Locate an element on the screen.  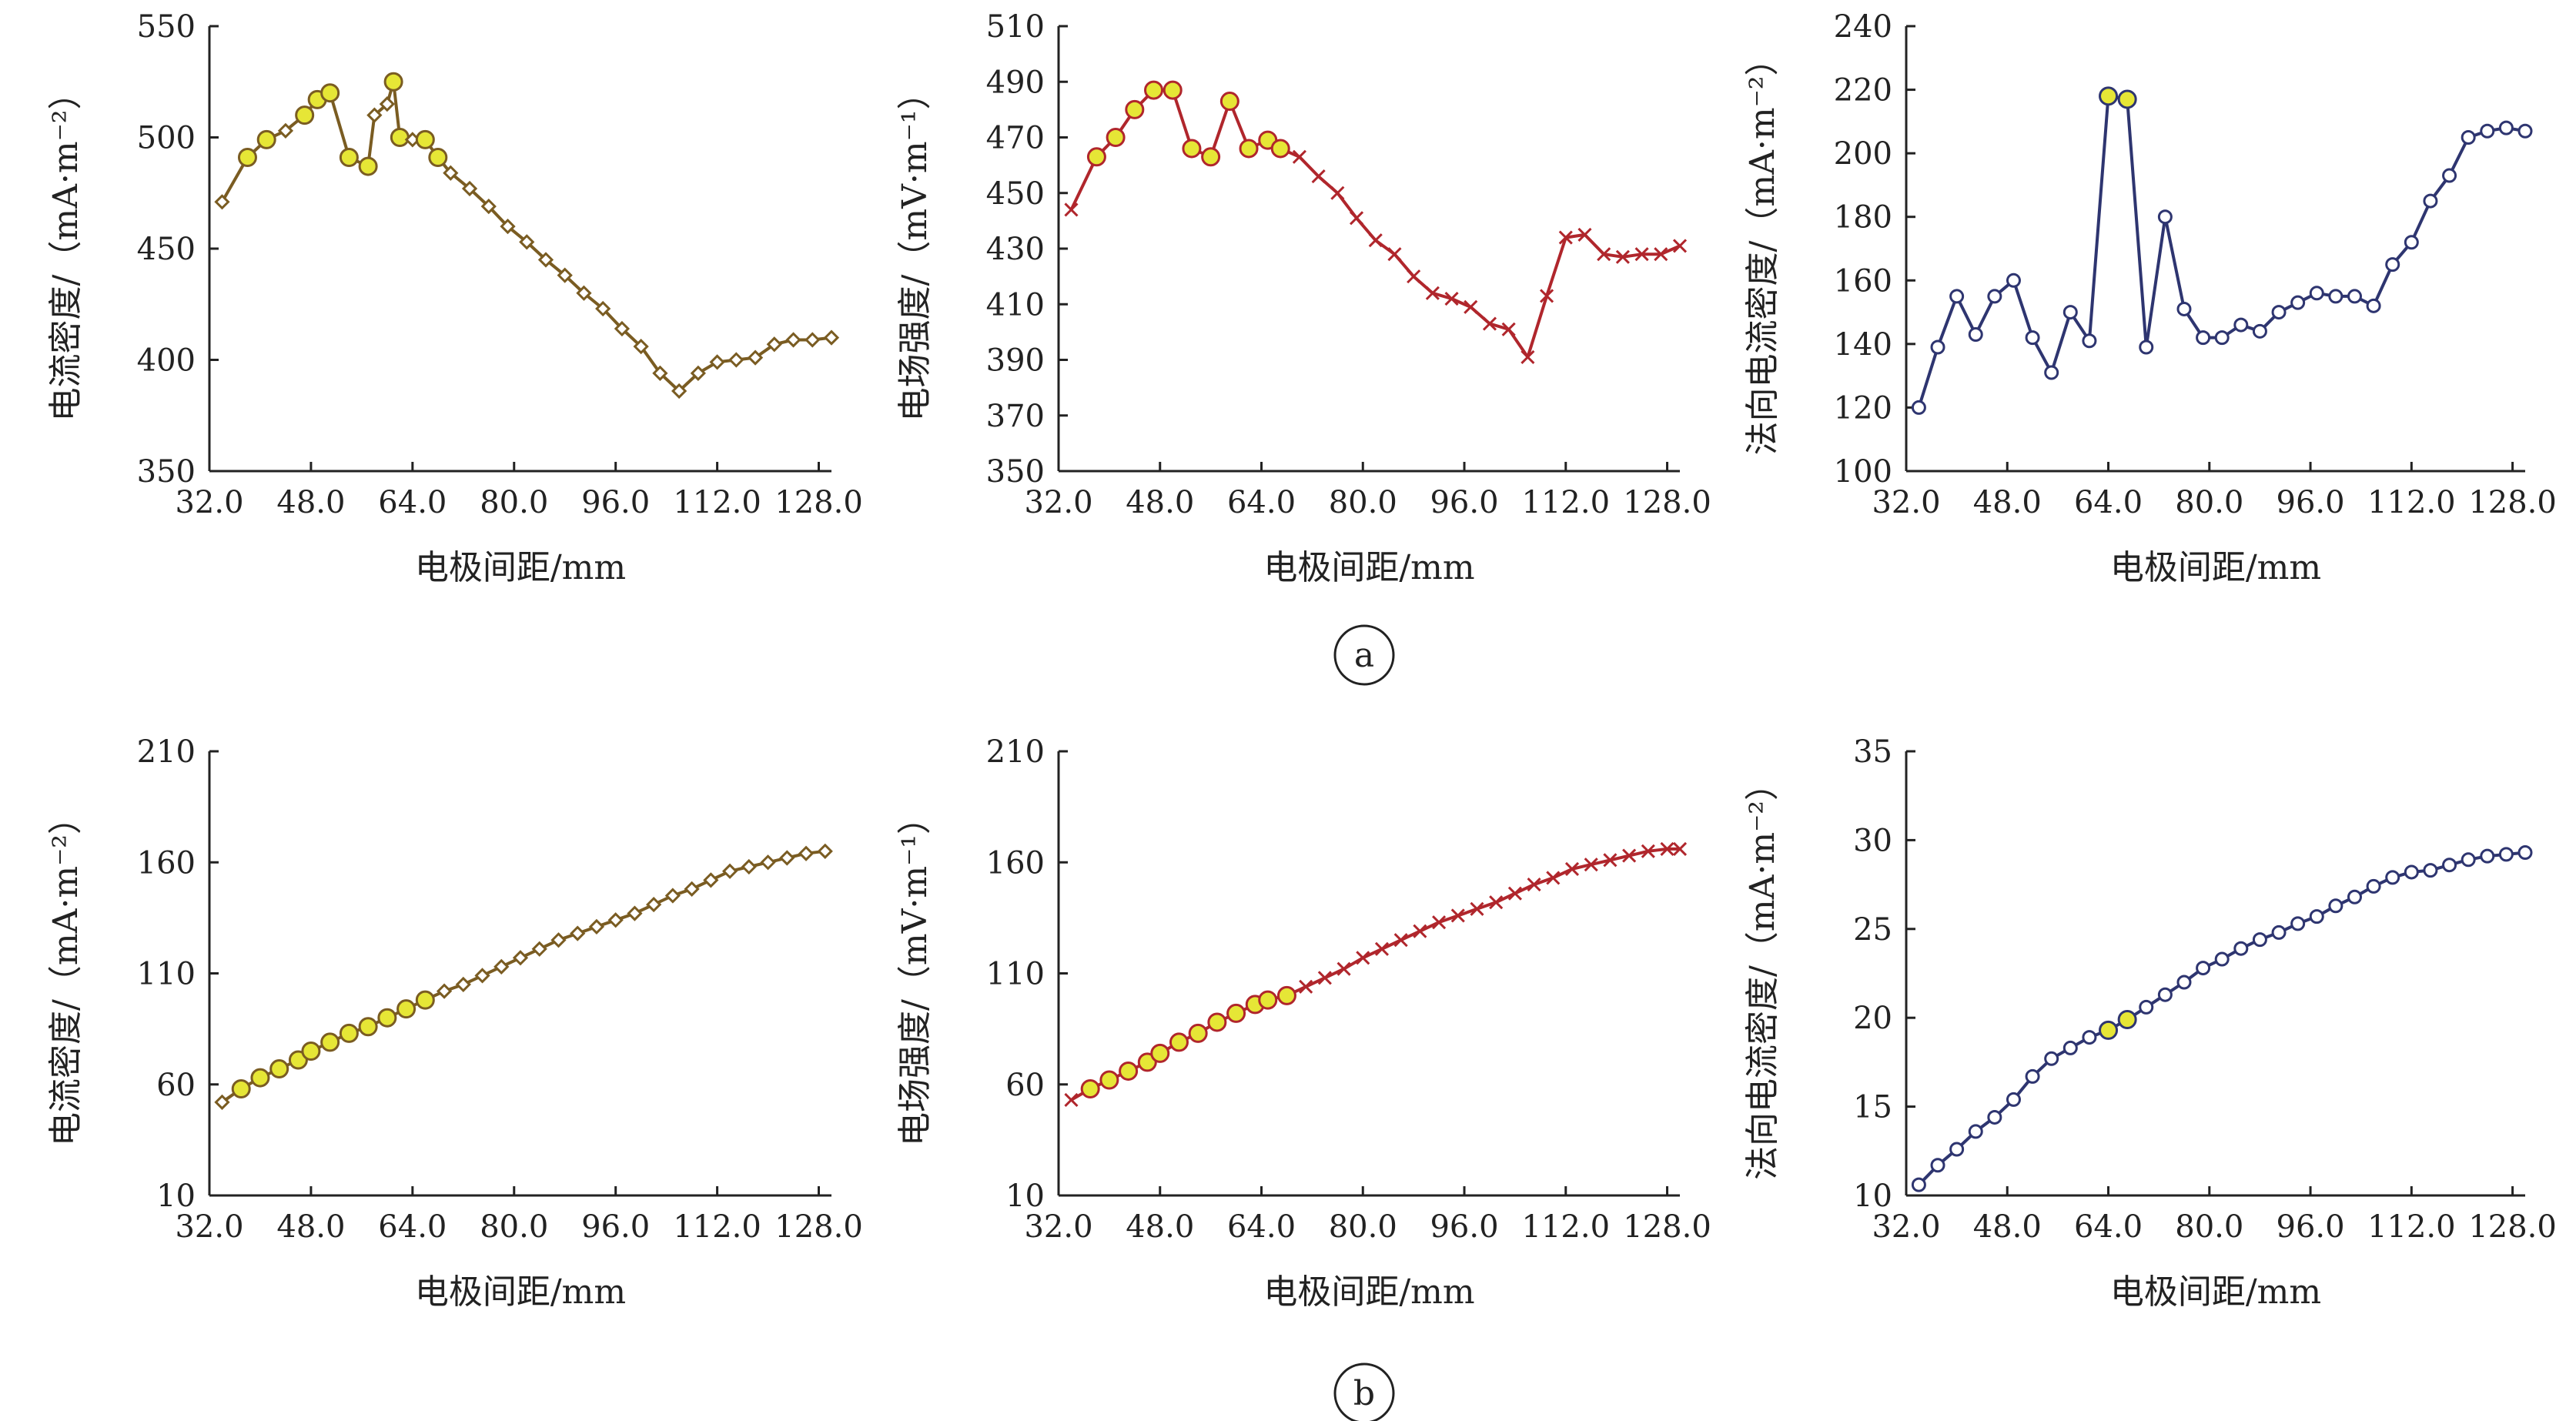
y-tick-label: 60 is located at coordinates (1025, 1086).